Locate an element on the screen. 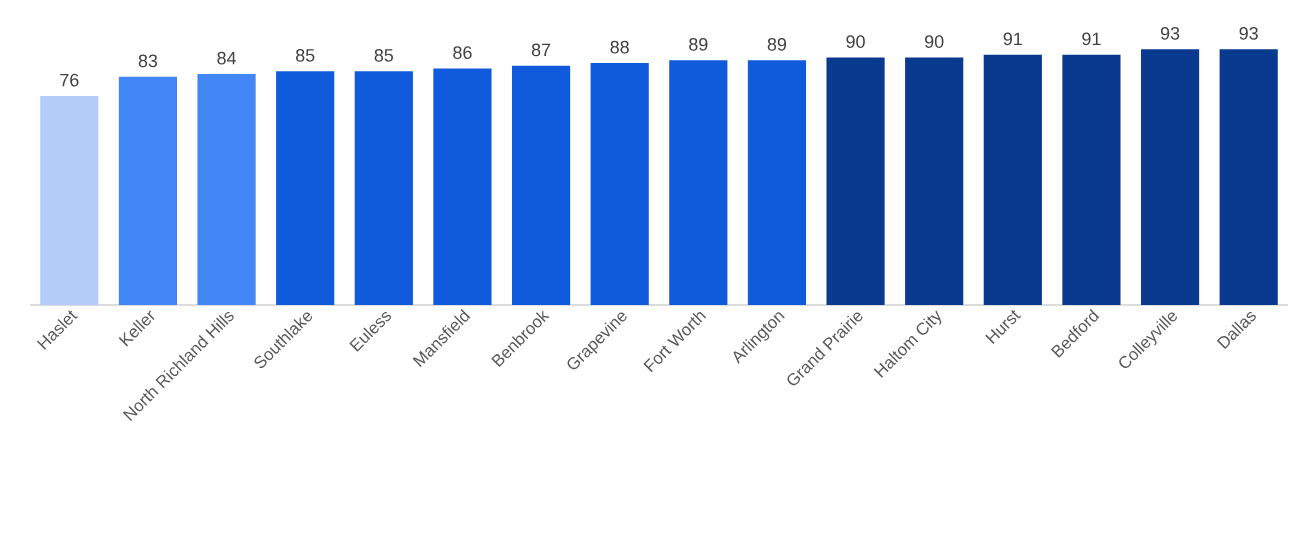 The height and width of the screenshot is (543, 1294). data-label: 83 is located at coordinates (148, 61).